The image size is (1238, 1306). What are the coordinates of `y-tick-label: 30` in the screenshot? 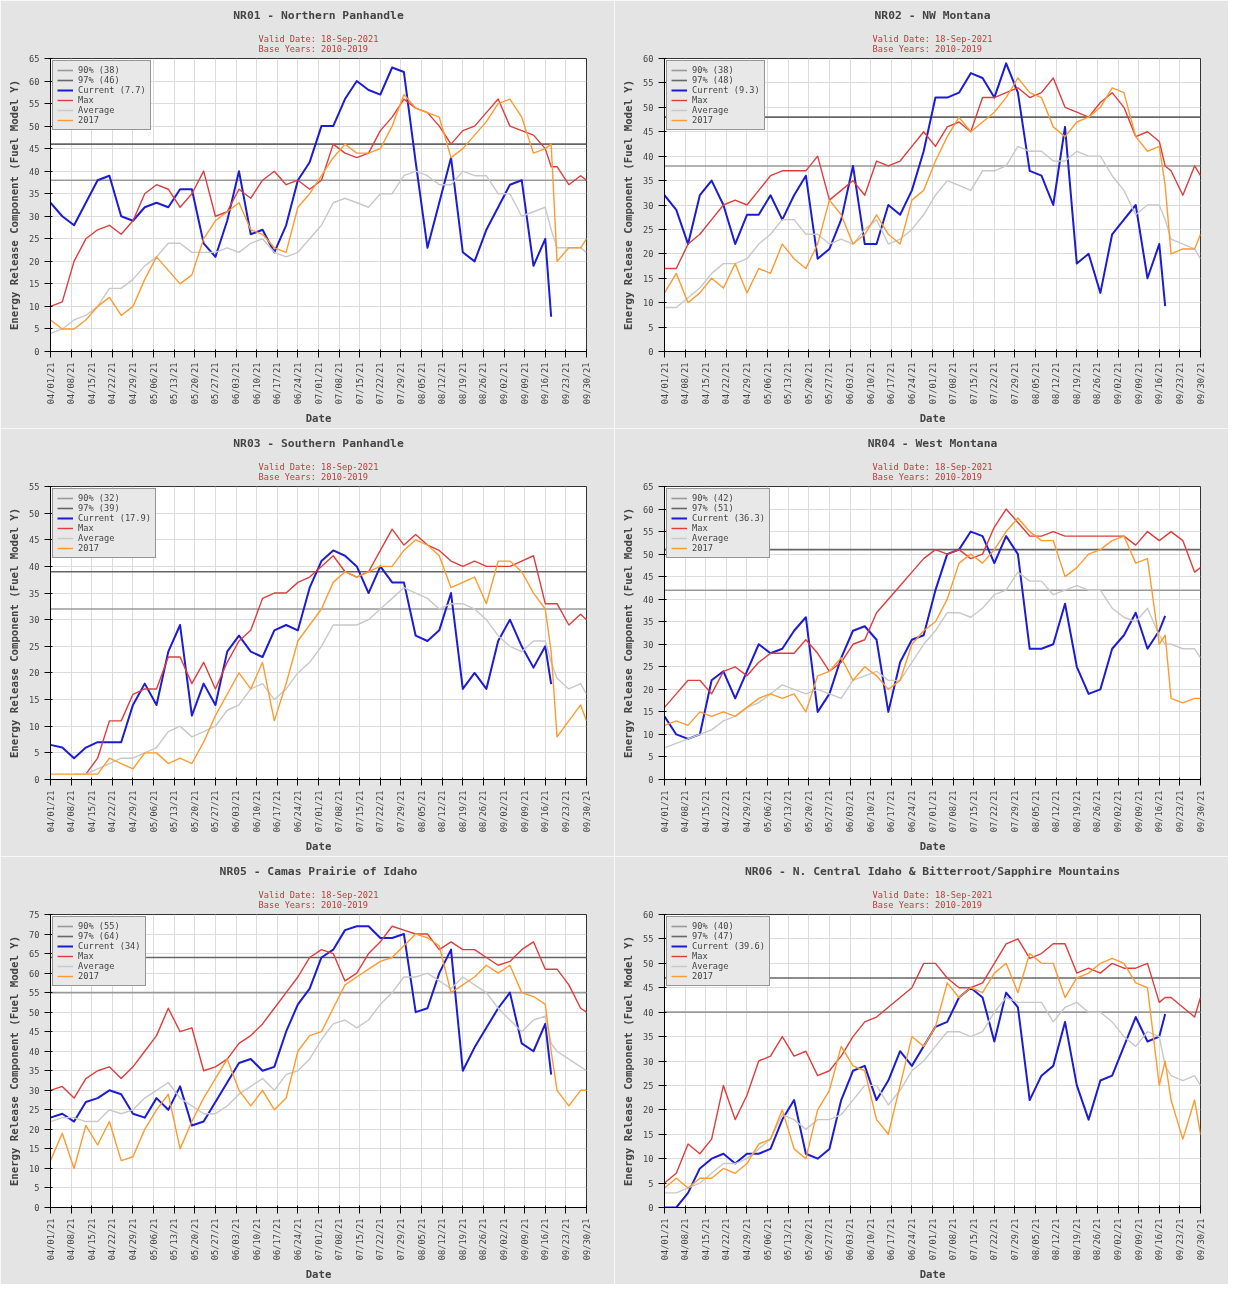 It's located at (34, 620).